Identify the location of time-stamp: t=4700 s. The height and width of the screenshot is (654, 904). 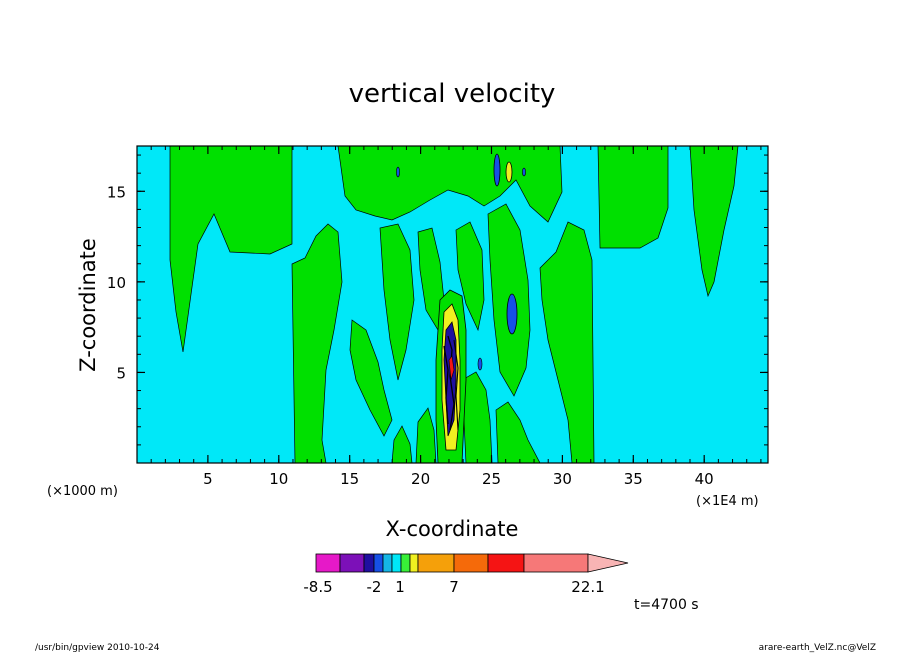
(666, 605).